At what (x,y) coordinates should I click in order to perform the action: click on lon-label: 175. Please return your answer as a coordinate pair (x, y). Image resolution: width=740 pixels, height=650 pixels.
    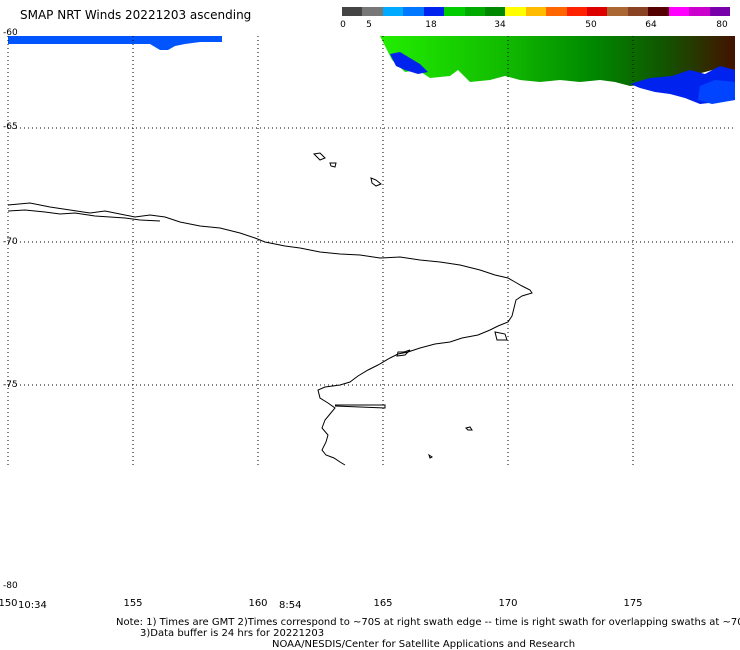
    Looking at the image, I should click on (633, 603).